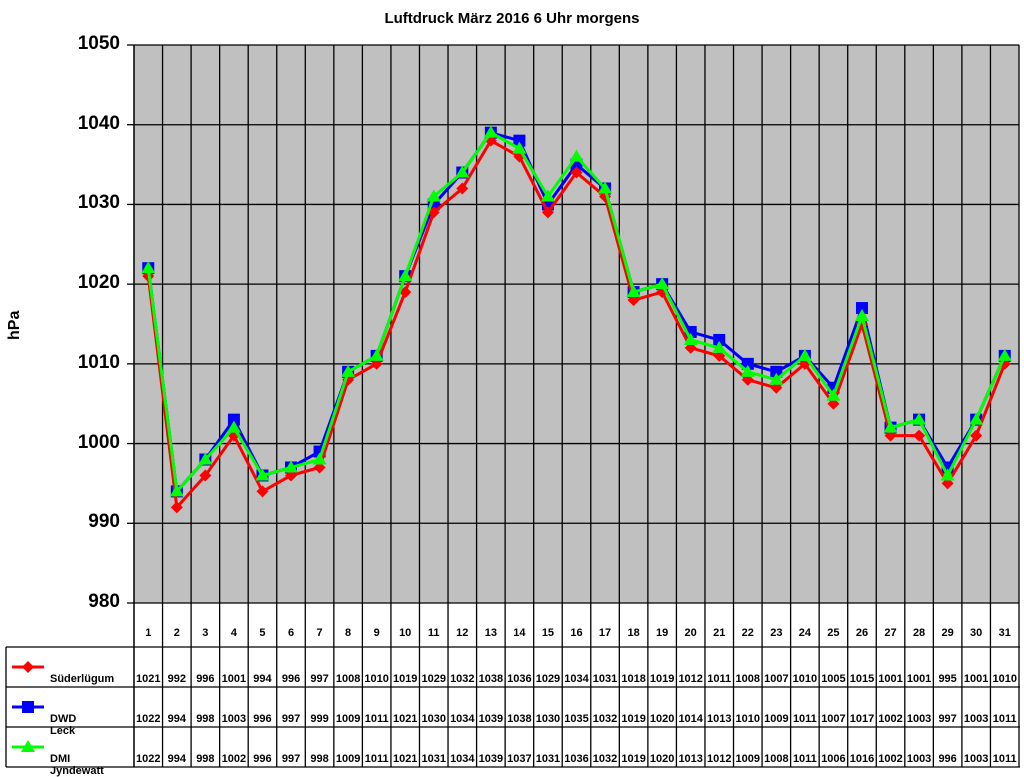 The image size is (1024, 777). Describe the element at coordinates (862, 633) in the screenshot. I see `day-label: 26` at that location.